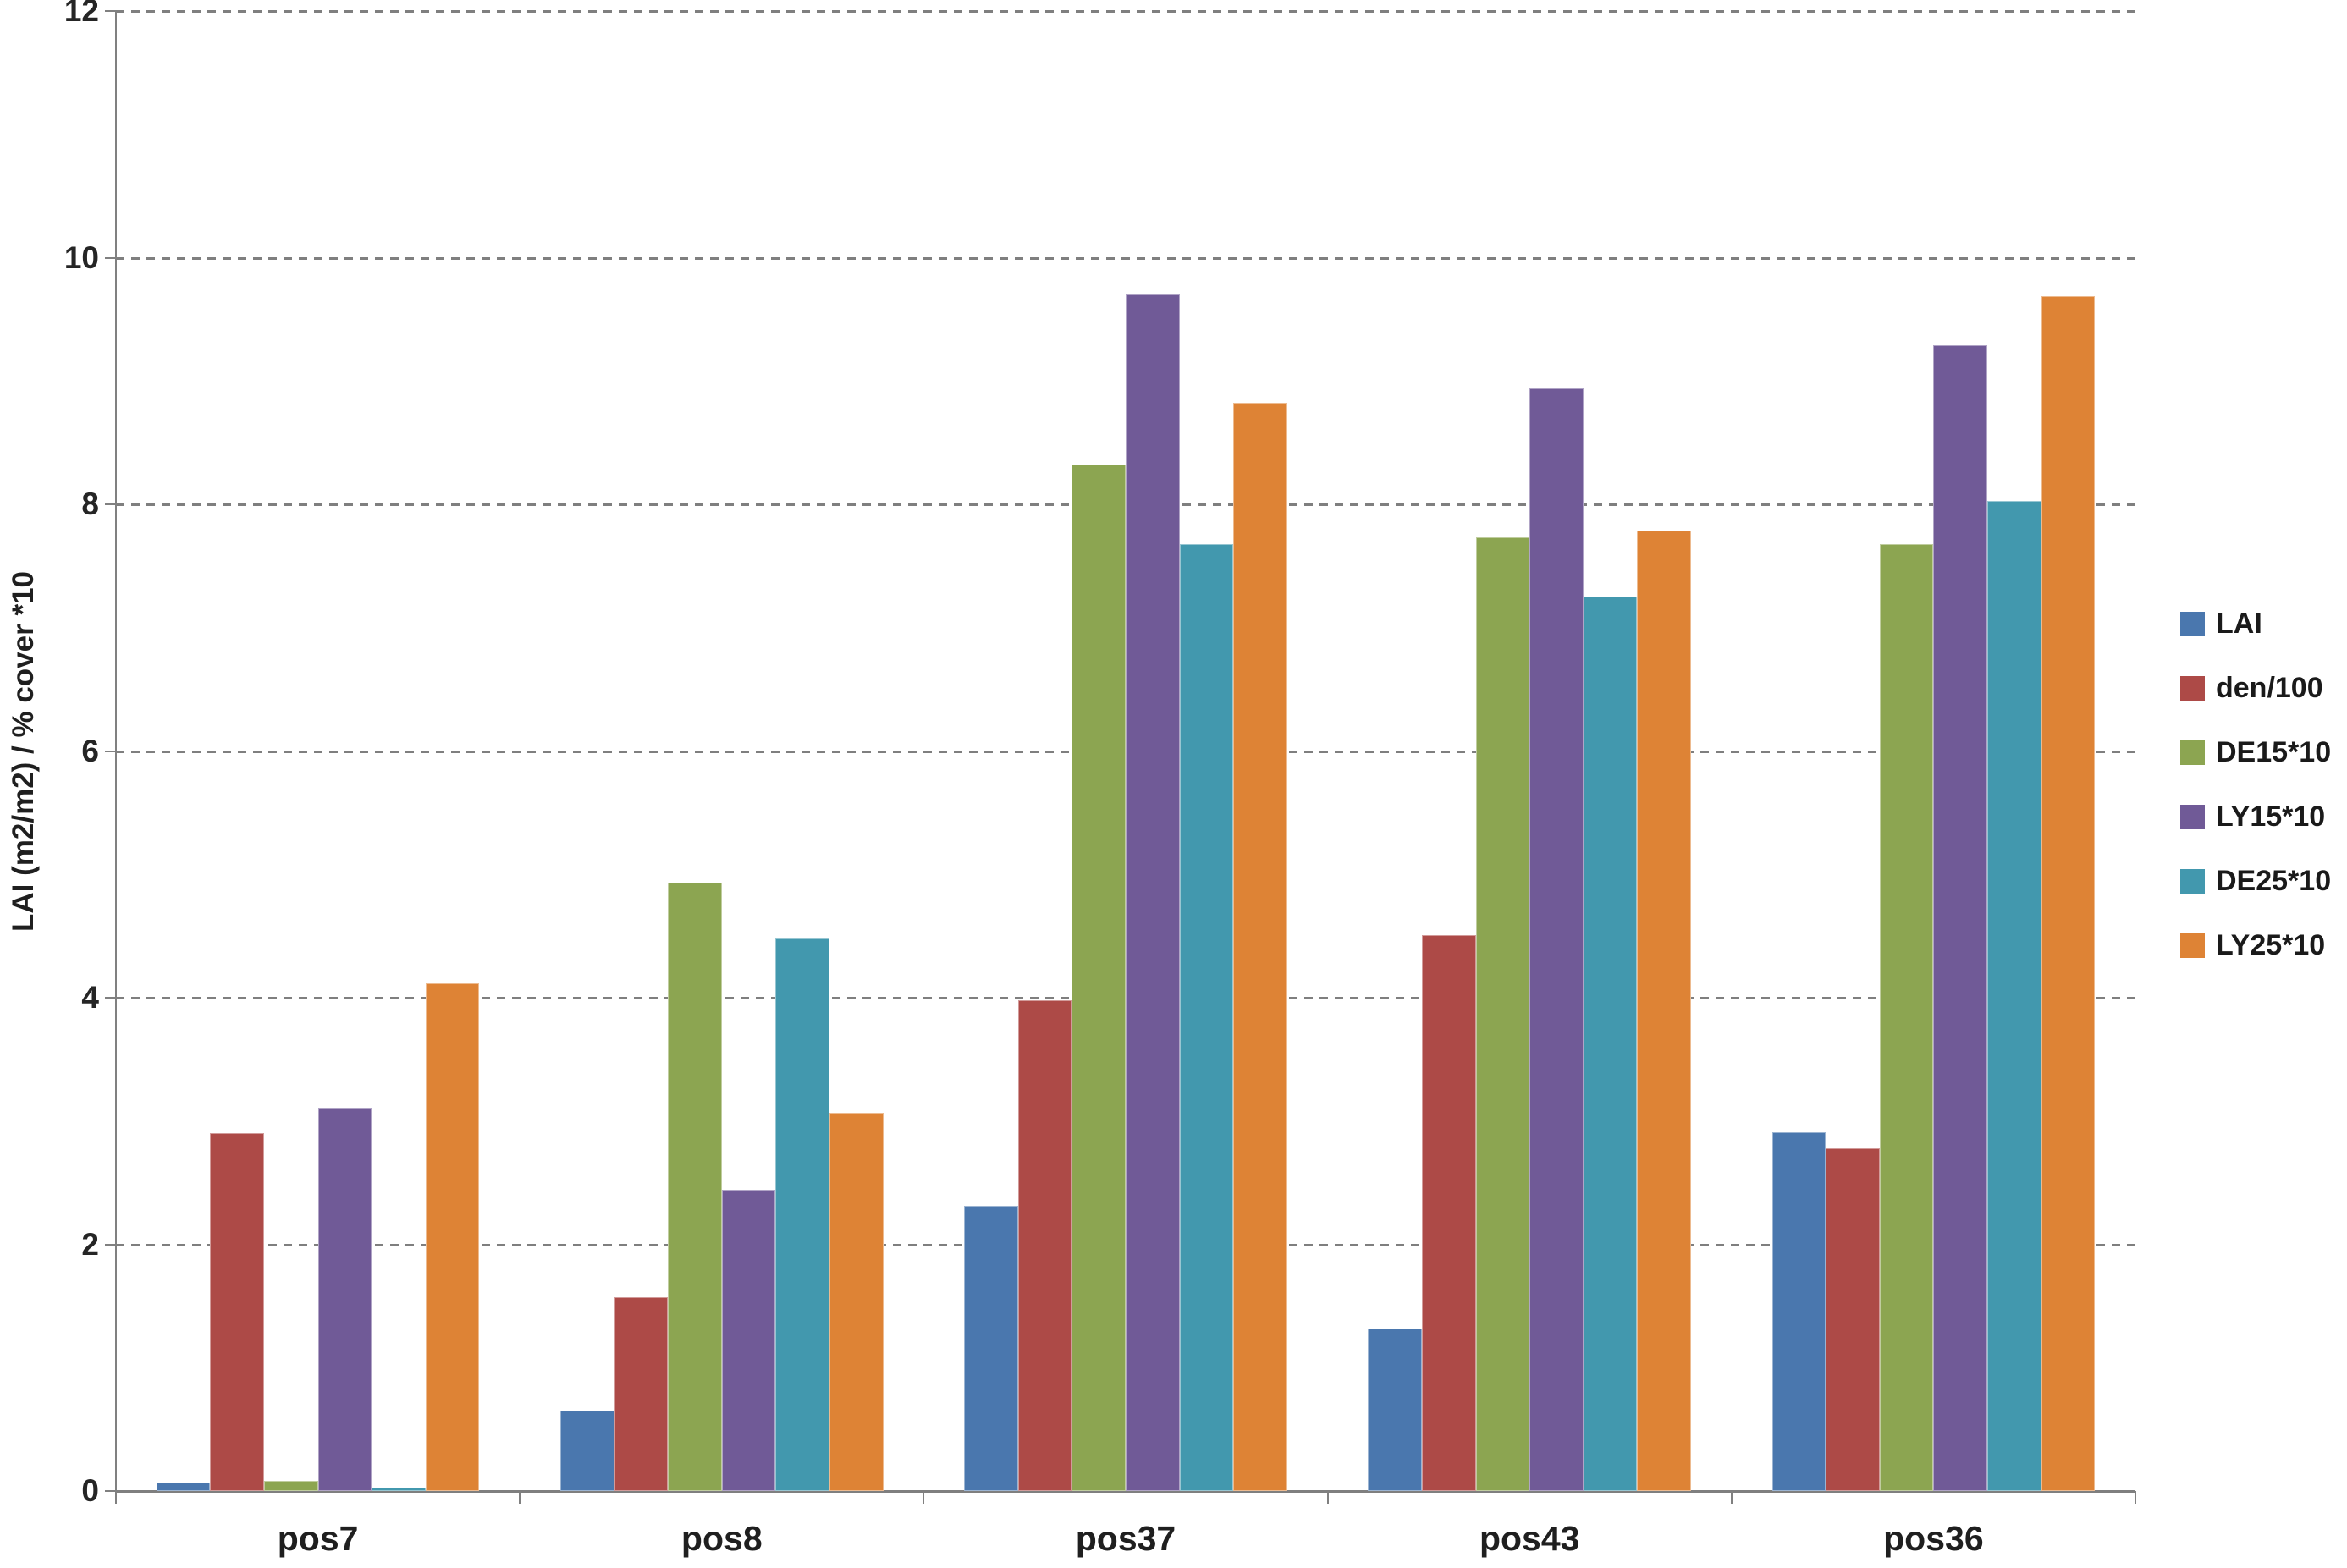 This screenshot has width=2347, height=1568. Describe the element at coordinates (856, 1301) in the screenshot. I see `bar-LY25*10-pos8` at that location.